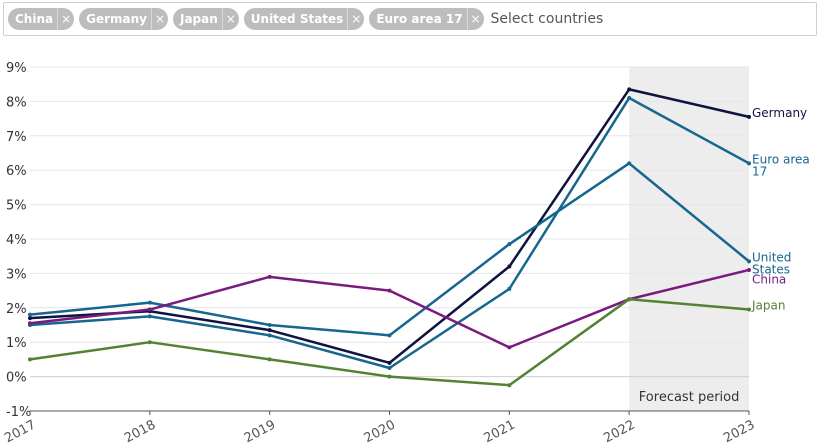 The width and height of the screenshot is (820, 445). Describe the element at coordinates (781, 165) in the screenshot. I see `series-label-euro-area-17: Euro area 17` at that location.